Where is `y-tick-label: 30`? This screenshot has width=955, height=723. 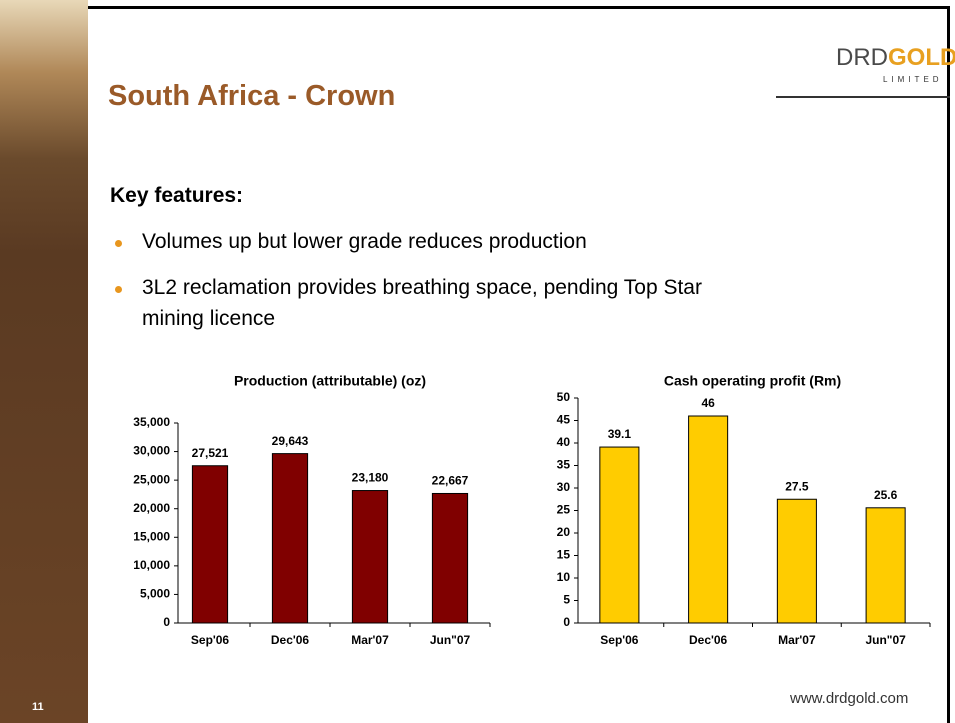 y-tick-label: 30 is located at coordinates (564, 487).